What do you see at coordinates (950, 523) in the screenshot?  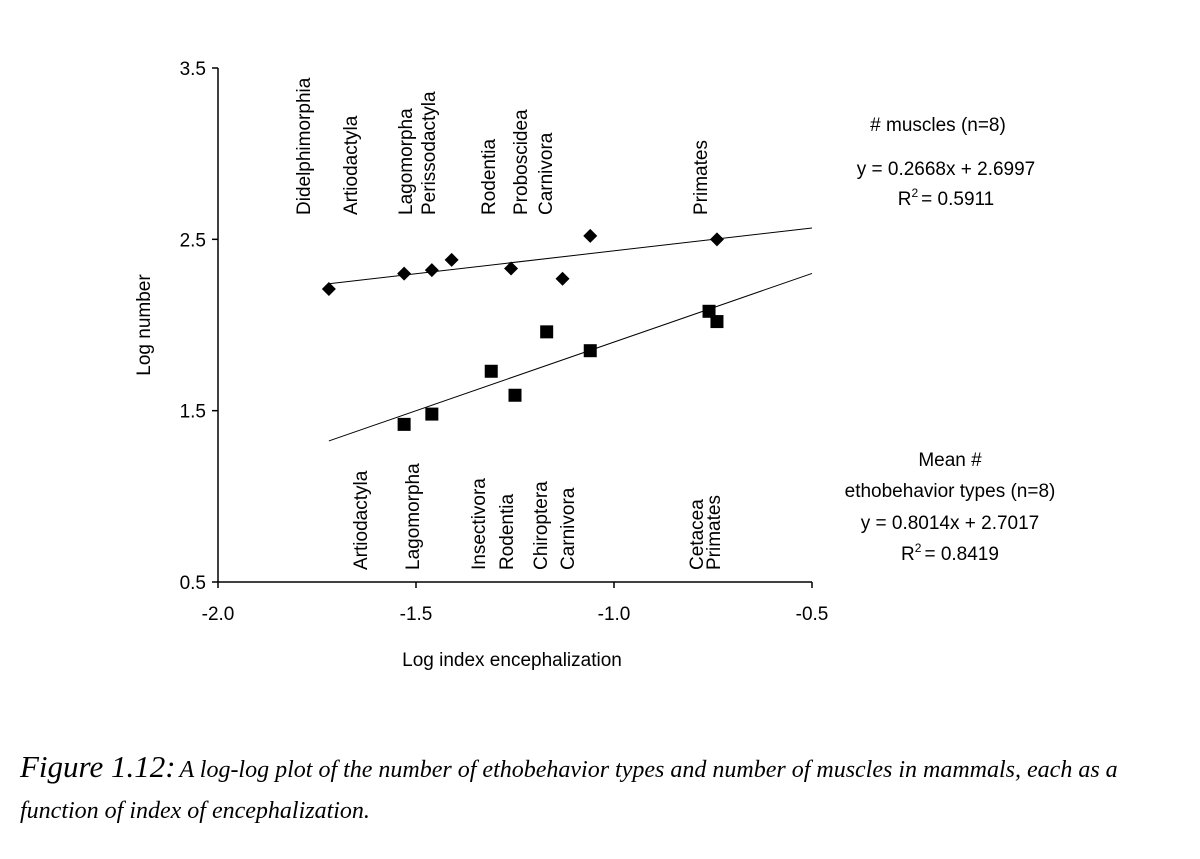 I see `ethobehavior-equation: y = 0.8014x + 2.7017` at bounding box center [950, 523].